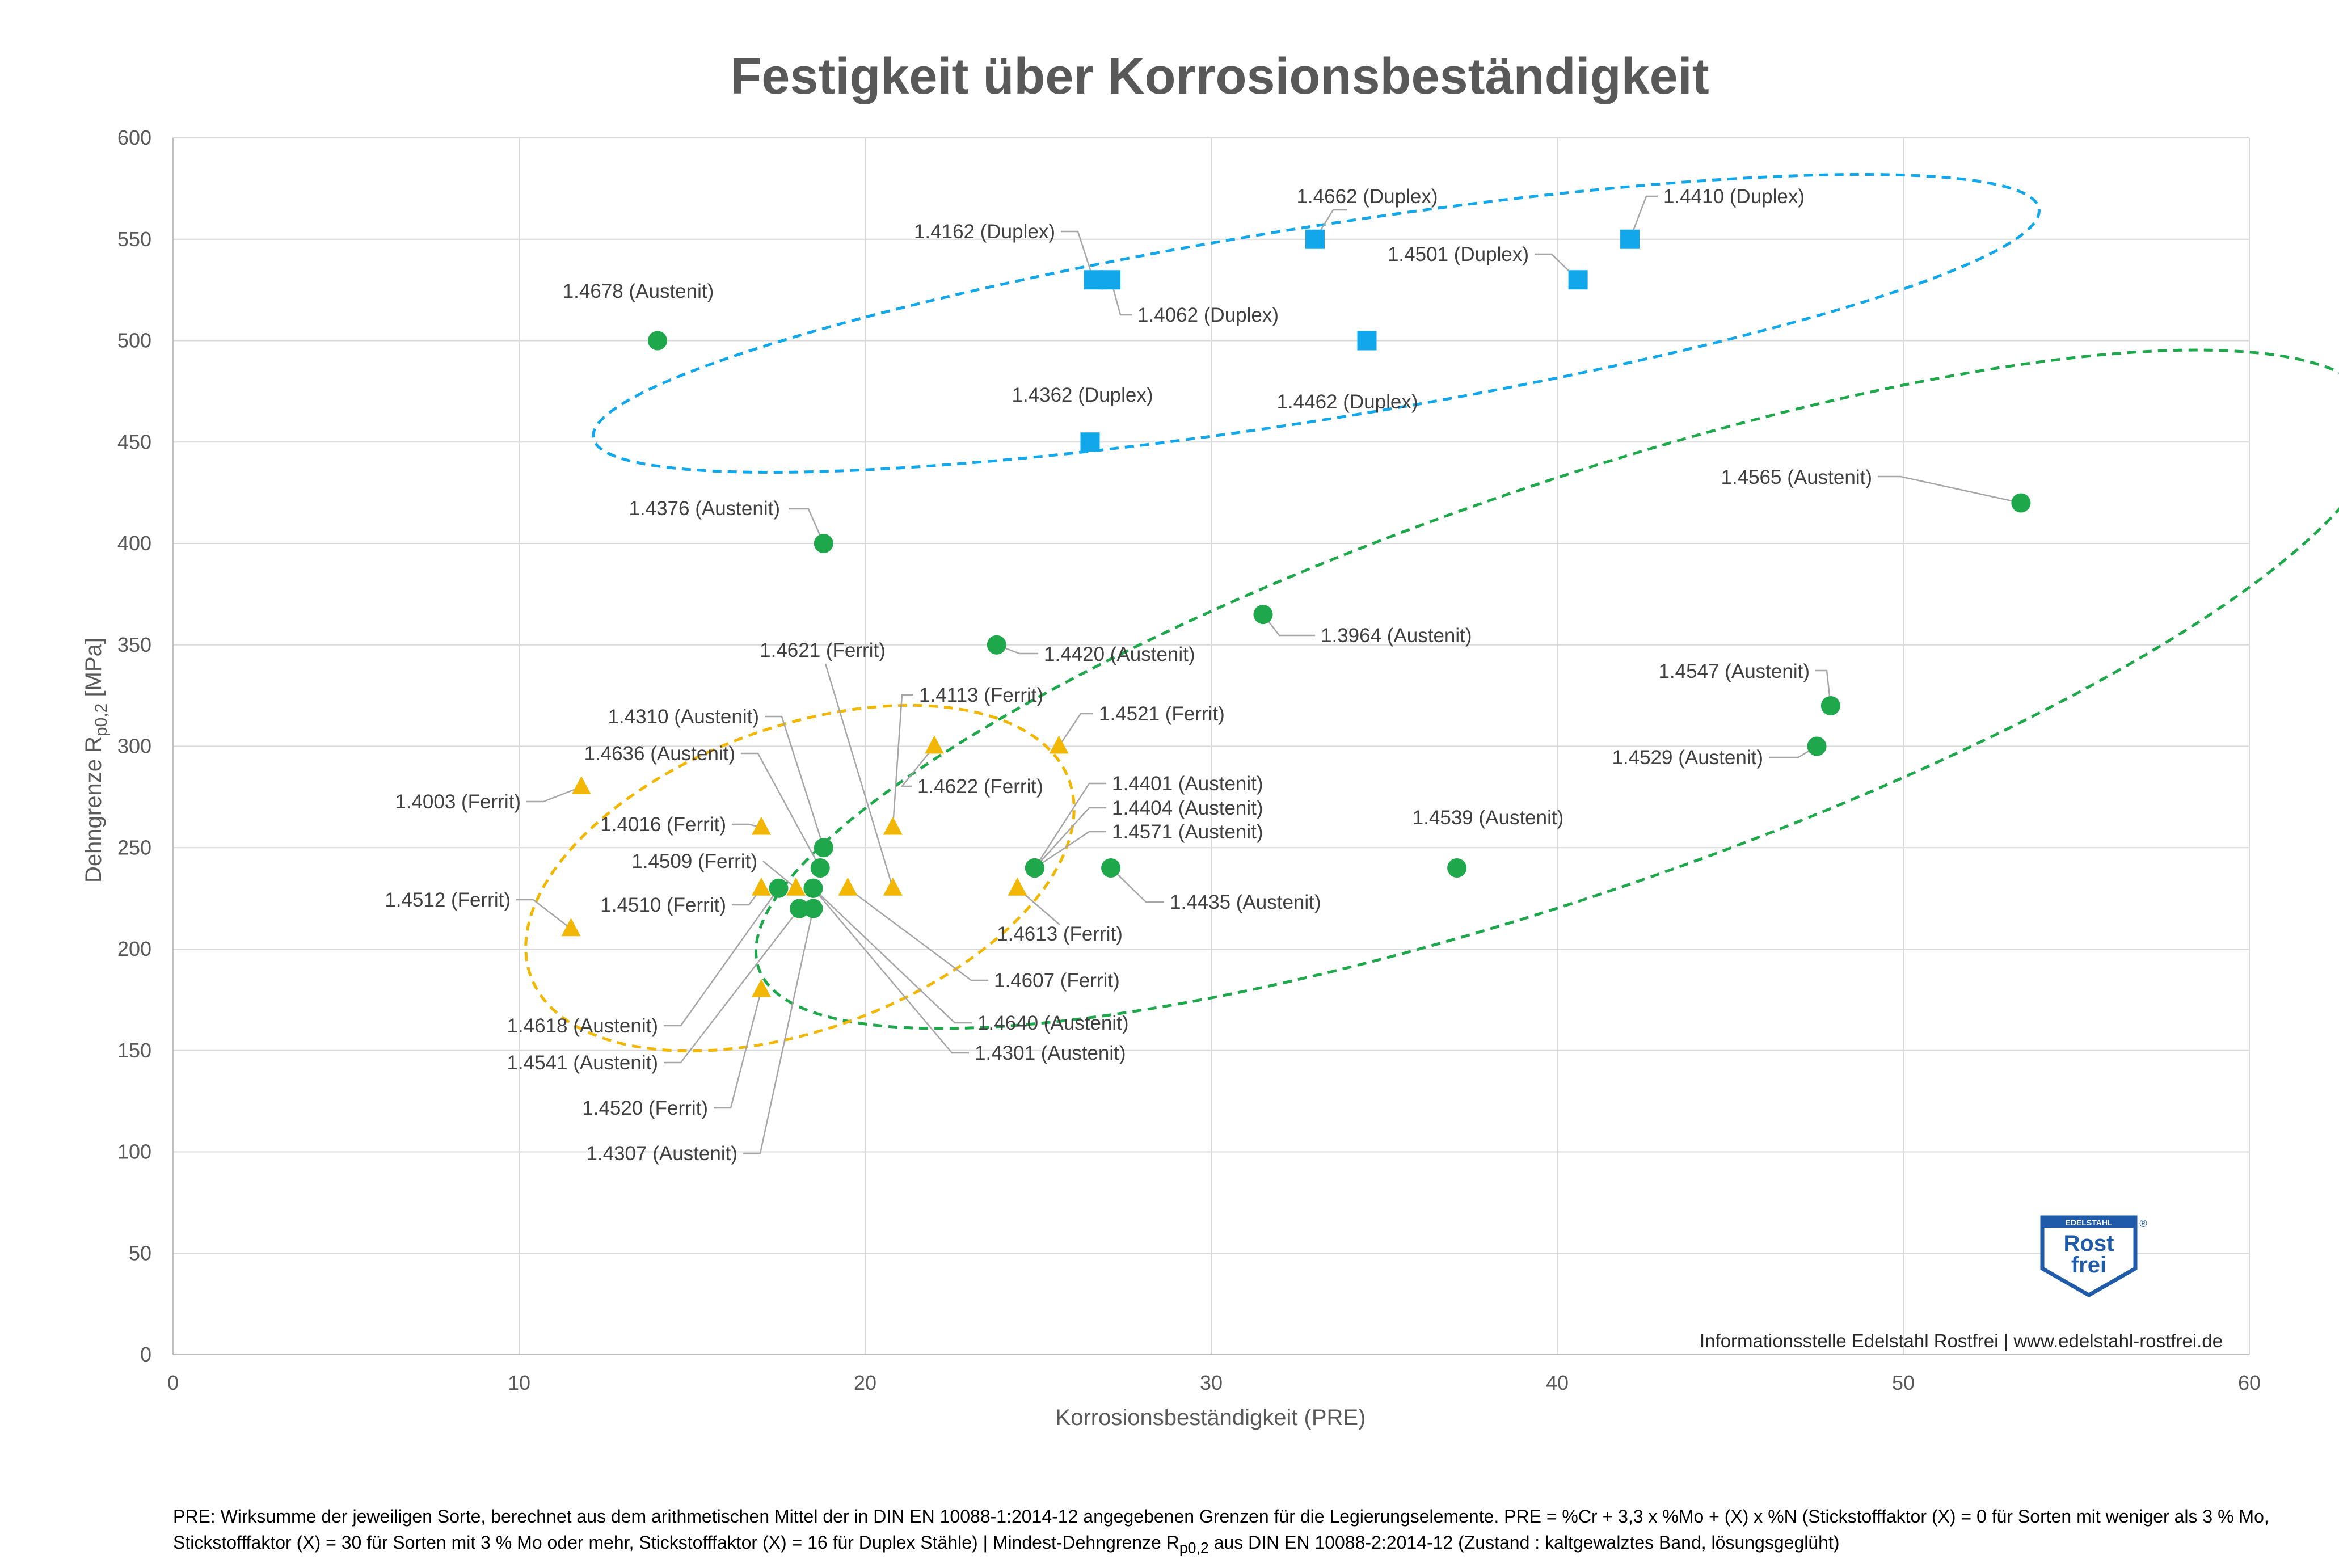  What do you see at coordinates (458, 802) in the screenshot?
I see `data-label: 1.4003 (Ferrit)` at bounding box center [458, 802].